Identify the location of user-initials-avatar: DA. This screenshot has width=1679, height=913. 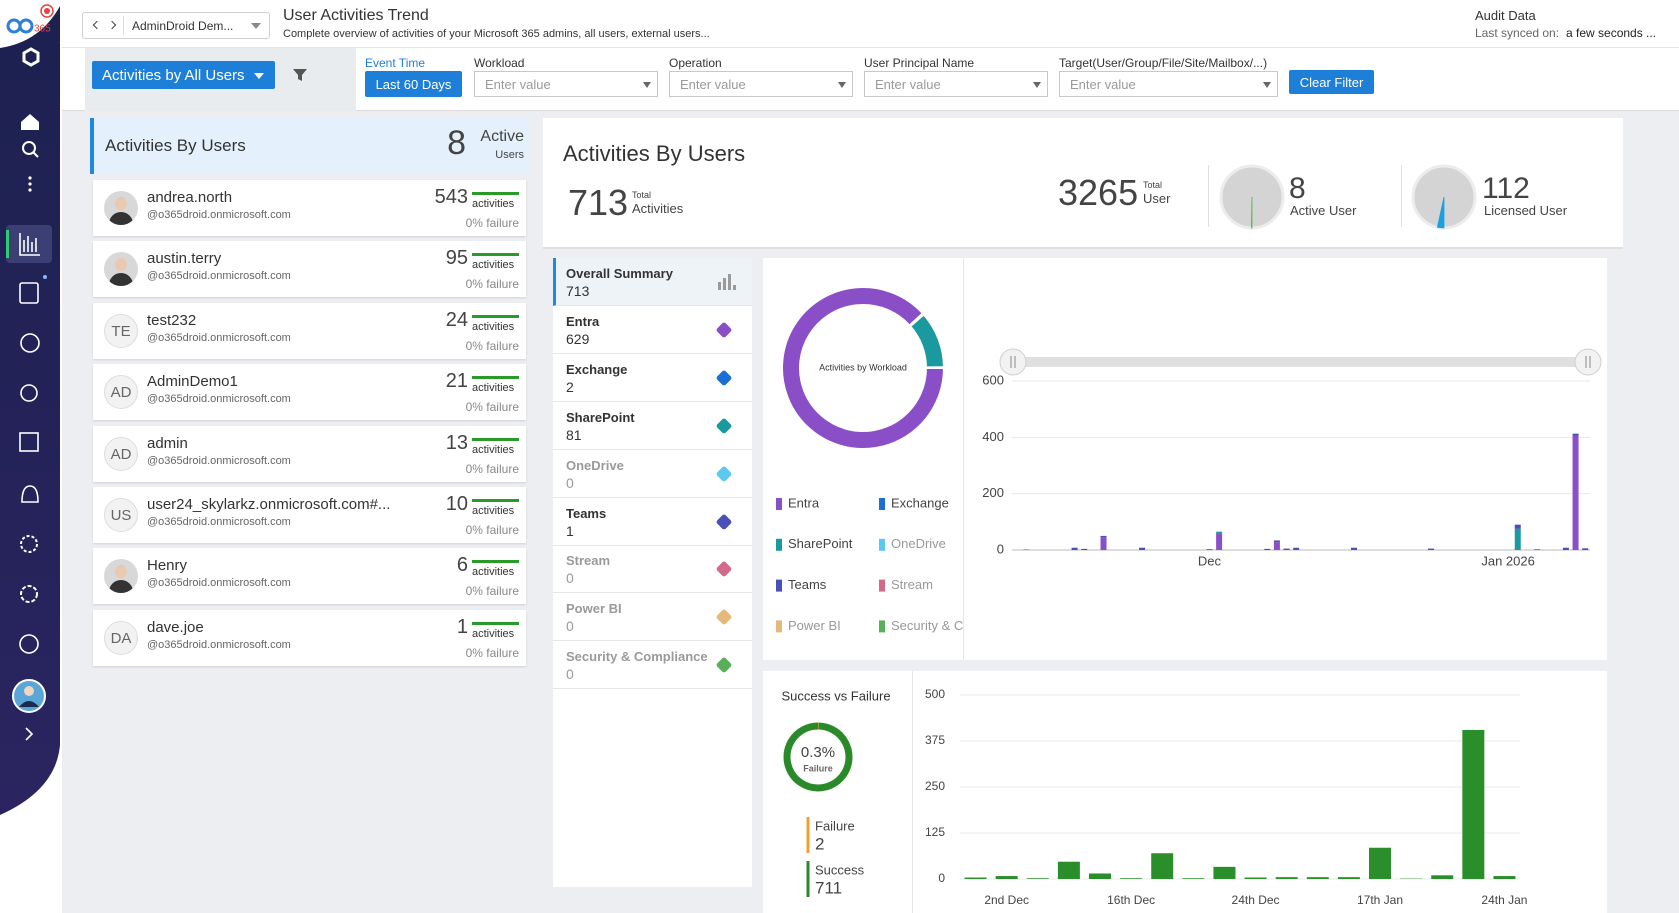
(121, 637).